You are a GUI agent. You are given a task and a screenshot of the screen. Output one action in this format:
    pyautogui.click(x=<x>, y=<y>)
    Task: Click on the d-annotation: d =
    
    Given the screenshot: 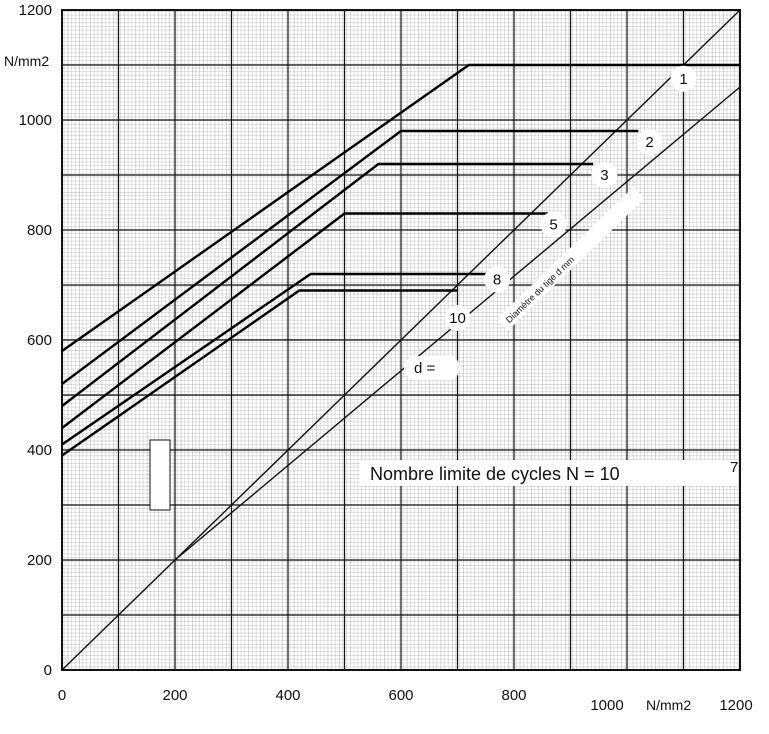 What is the action you would take?
    pyautogui.click(x=432, y=368)
    